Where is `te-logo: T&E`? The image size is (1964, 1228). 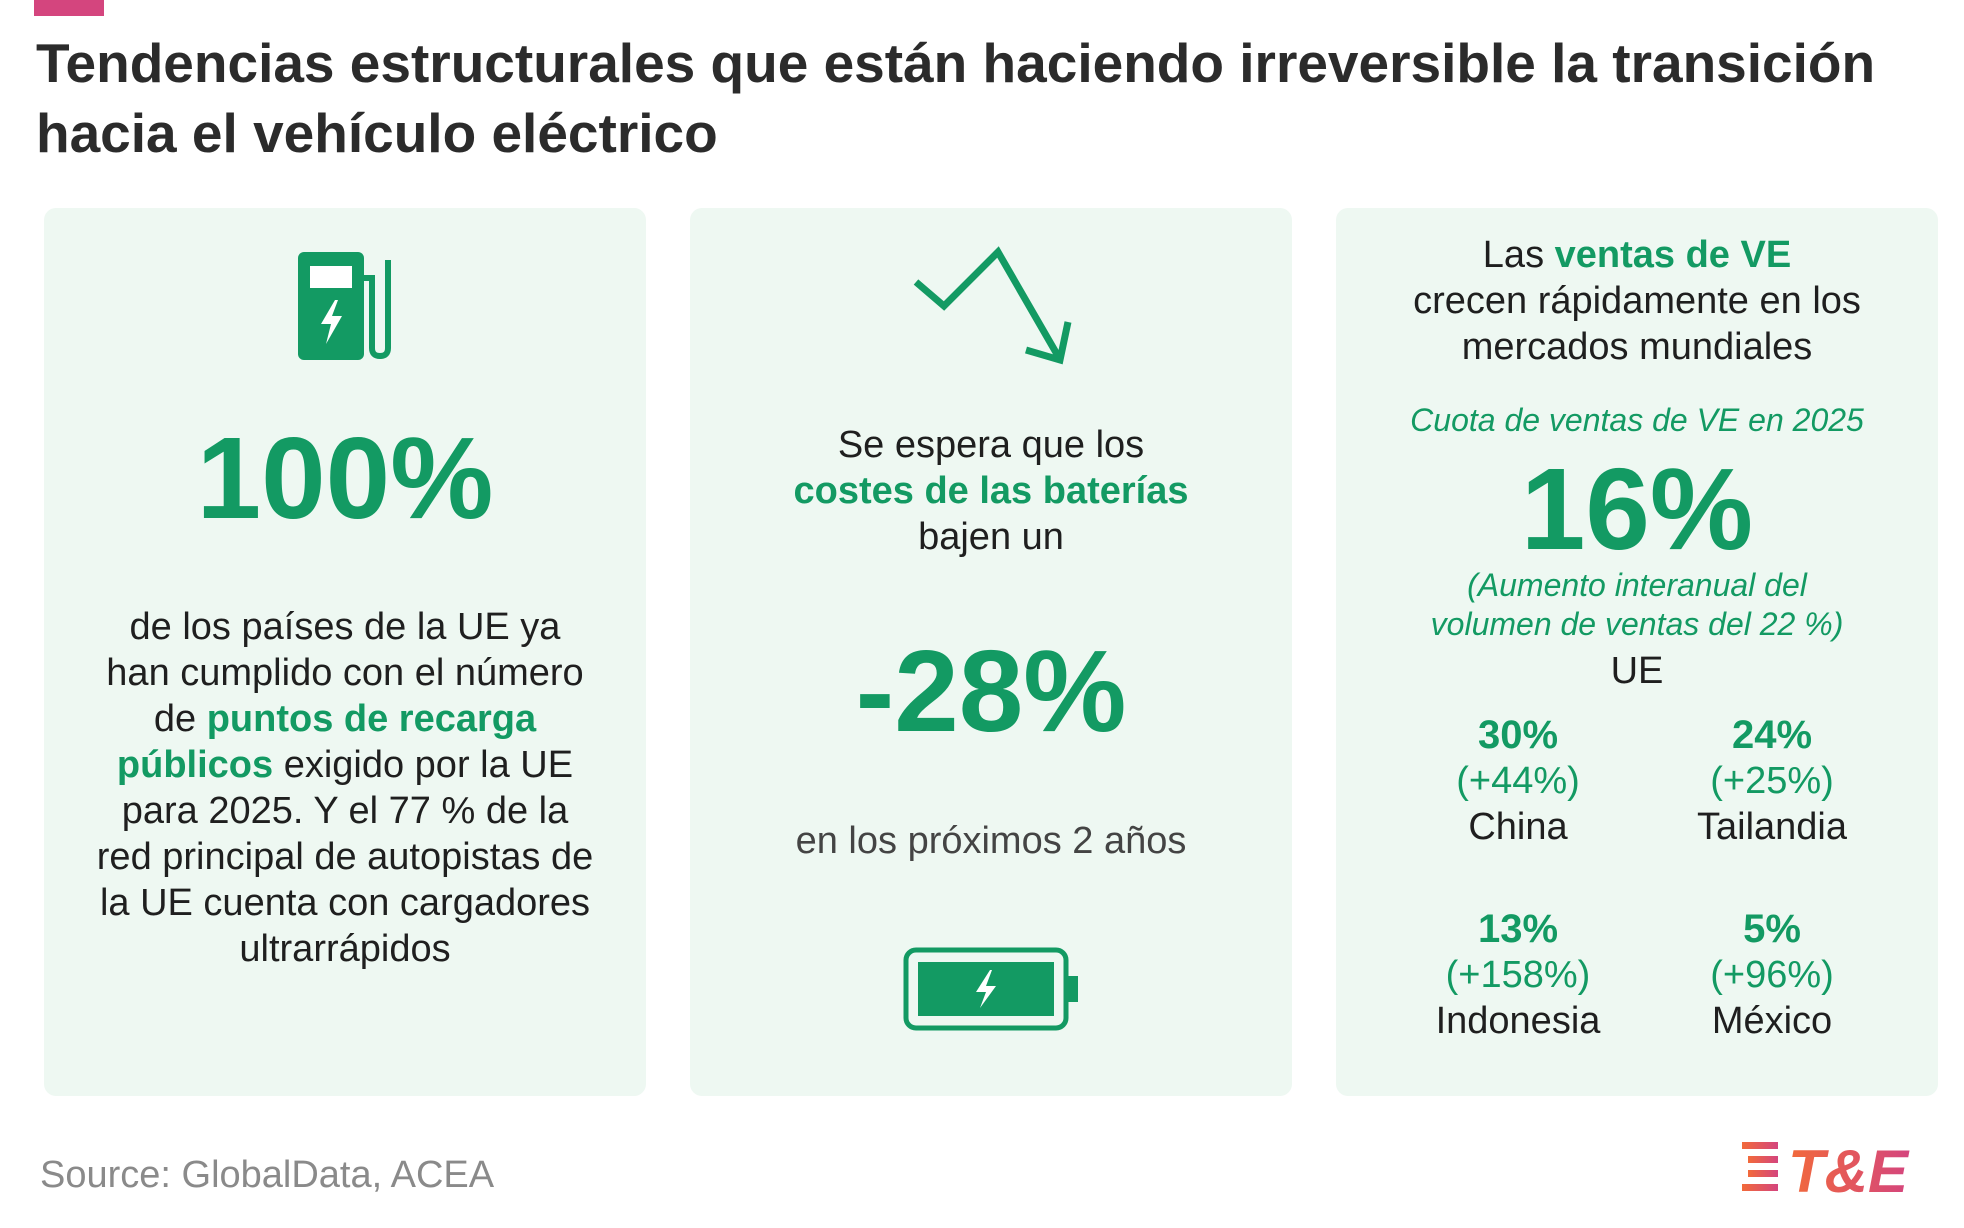 te-logo: T&E is located at coordinates (1826, 1170).